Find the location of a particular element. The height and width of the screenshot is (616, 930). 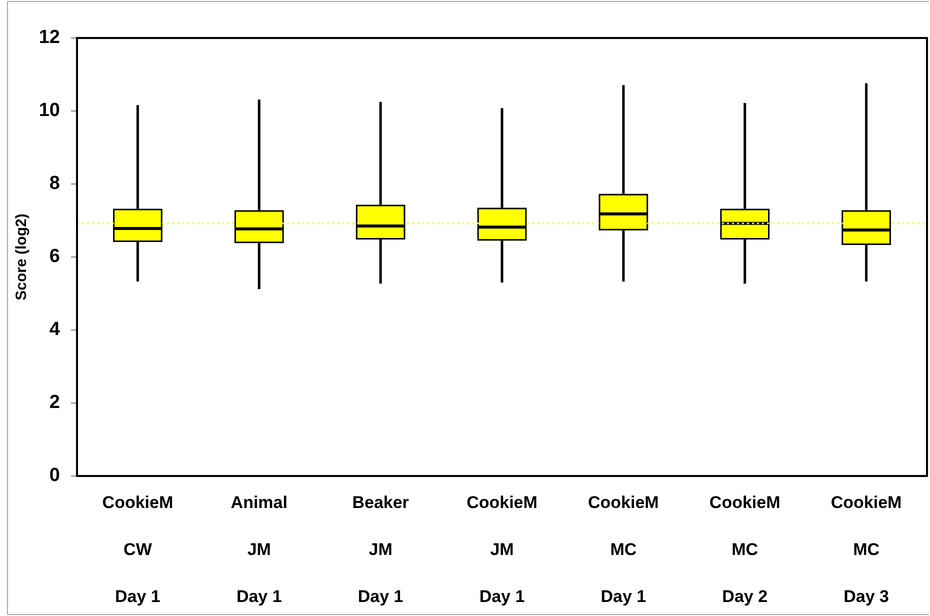

category-label: Animal JM Day 1 is located at coordinates (259, 549).